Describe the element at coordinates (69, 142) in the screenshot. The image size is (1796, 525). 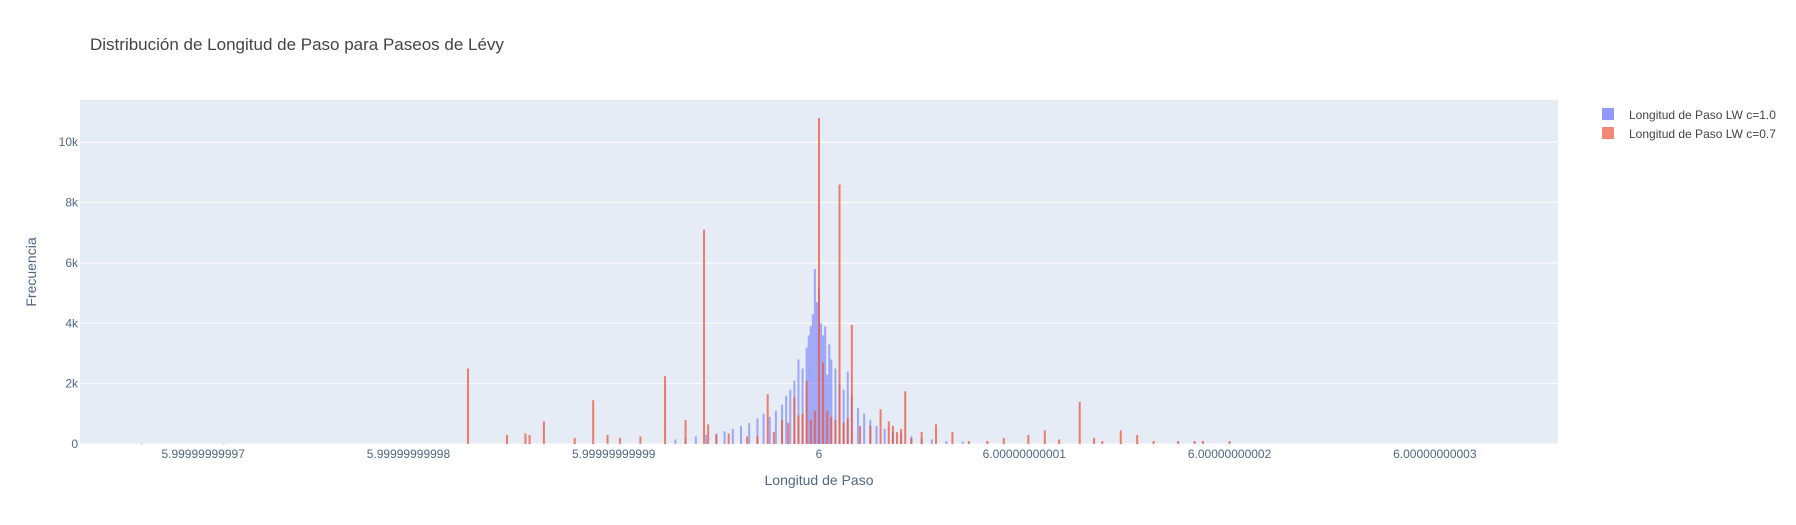
I see `y-tick-label: 10k` at that location.